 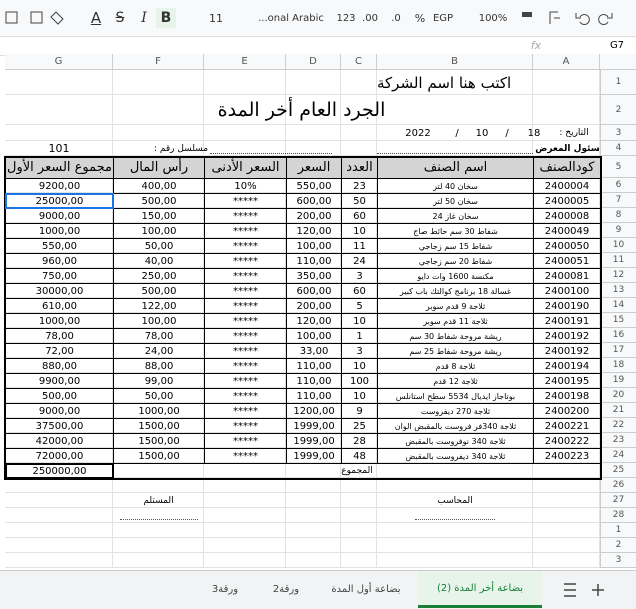 I want to click on add-sheet-icon, so click(x=598, y=590).